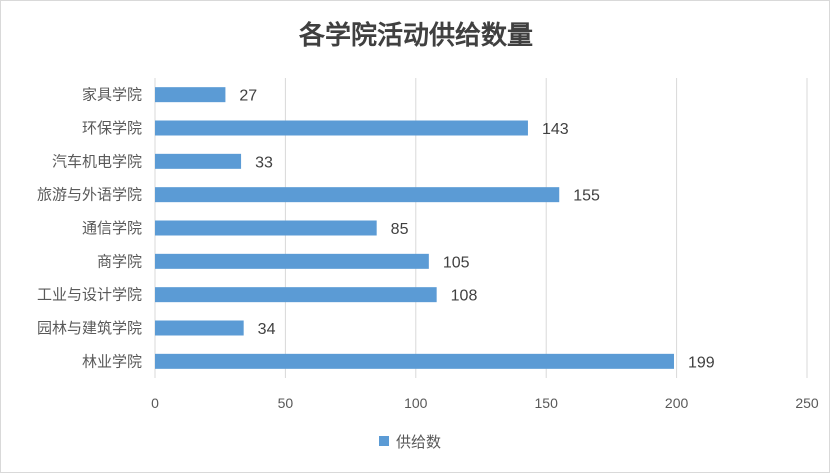  I want to click on legend-swatch, so click(384, 441).